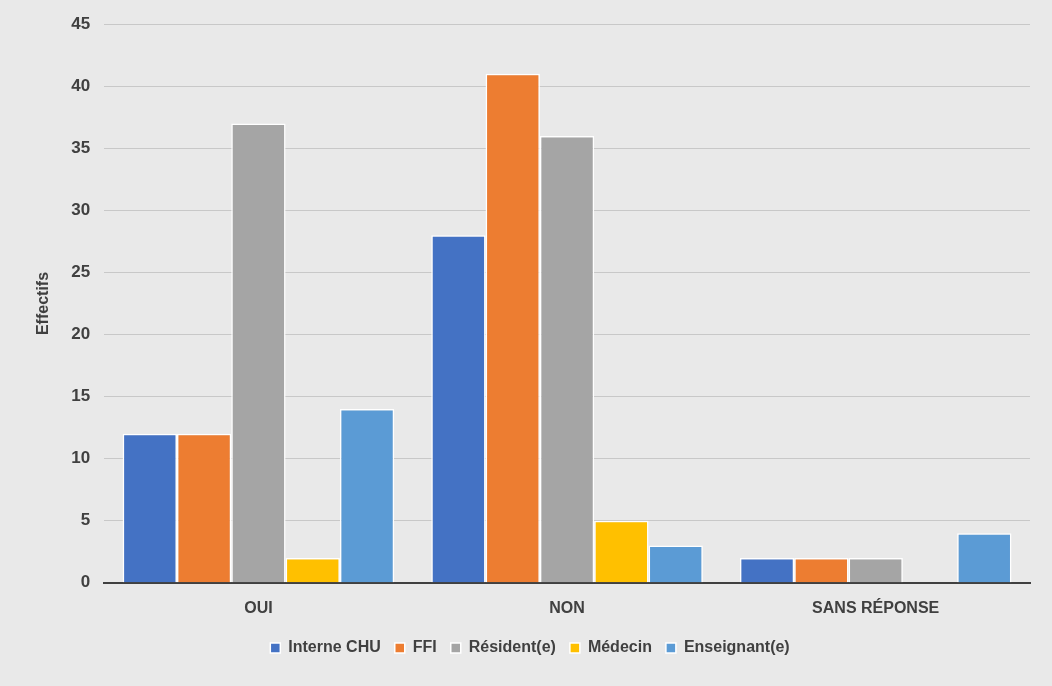  I want to click on legend-label: Interne CHU, so click(334, 647).